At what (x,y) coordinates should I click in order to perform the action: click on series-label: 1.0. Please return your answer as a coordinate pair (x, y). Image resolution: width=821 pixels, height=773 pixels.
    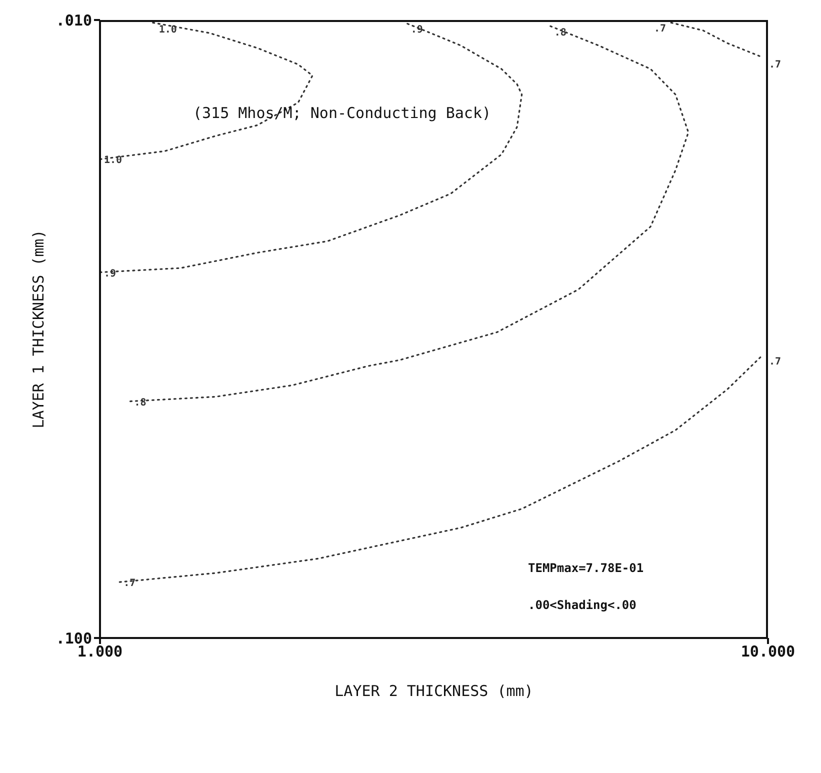
    Looking at the image, I should click on (167, 30).